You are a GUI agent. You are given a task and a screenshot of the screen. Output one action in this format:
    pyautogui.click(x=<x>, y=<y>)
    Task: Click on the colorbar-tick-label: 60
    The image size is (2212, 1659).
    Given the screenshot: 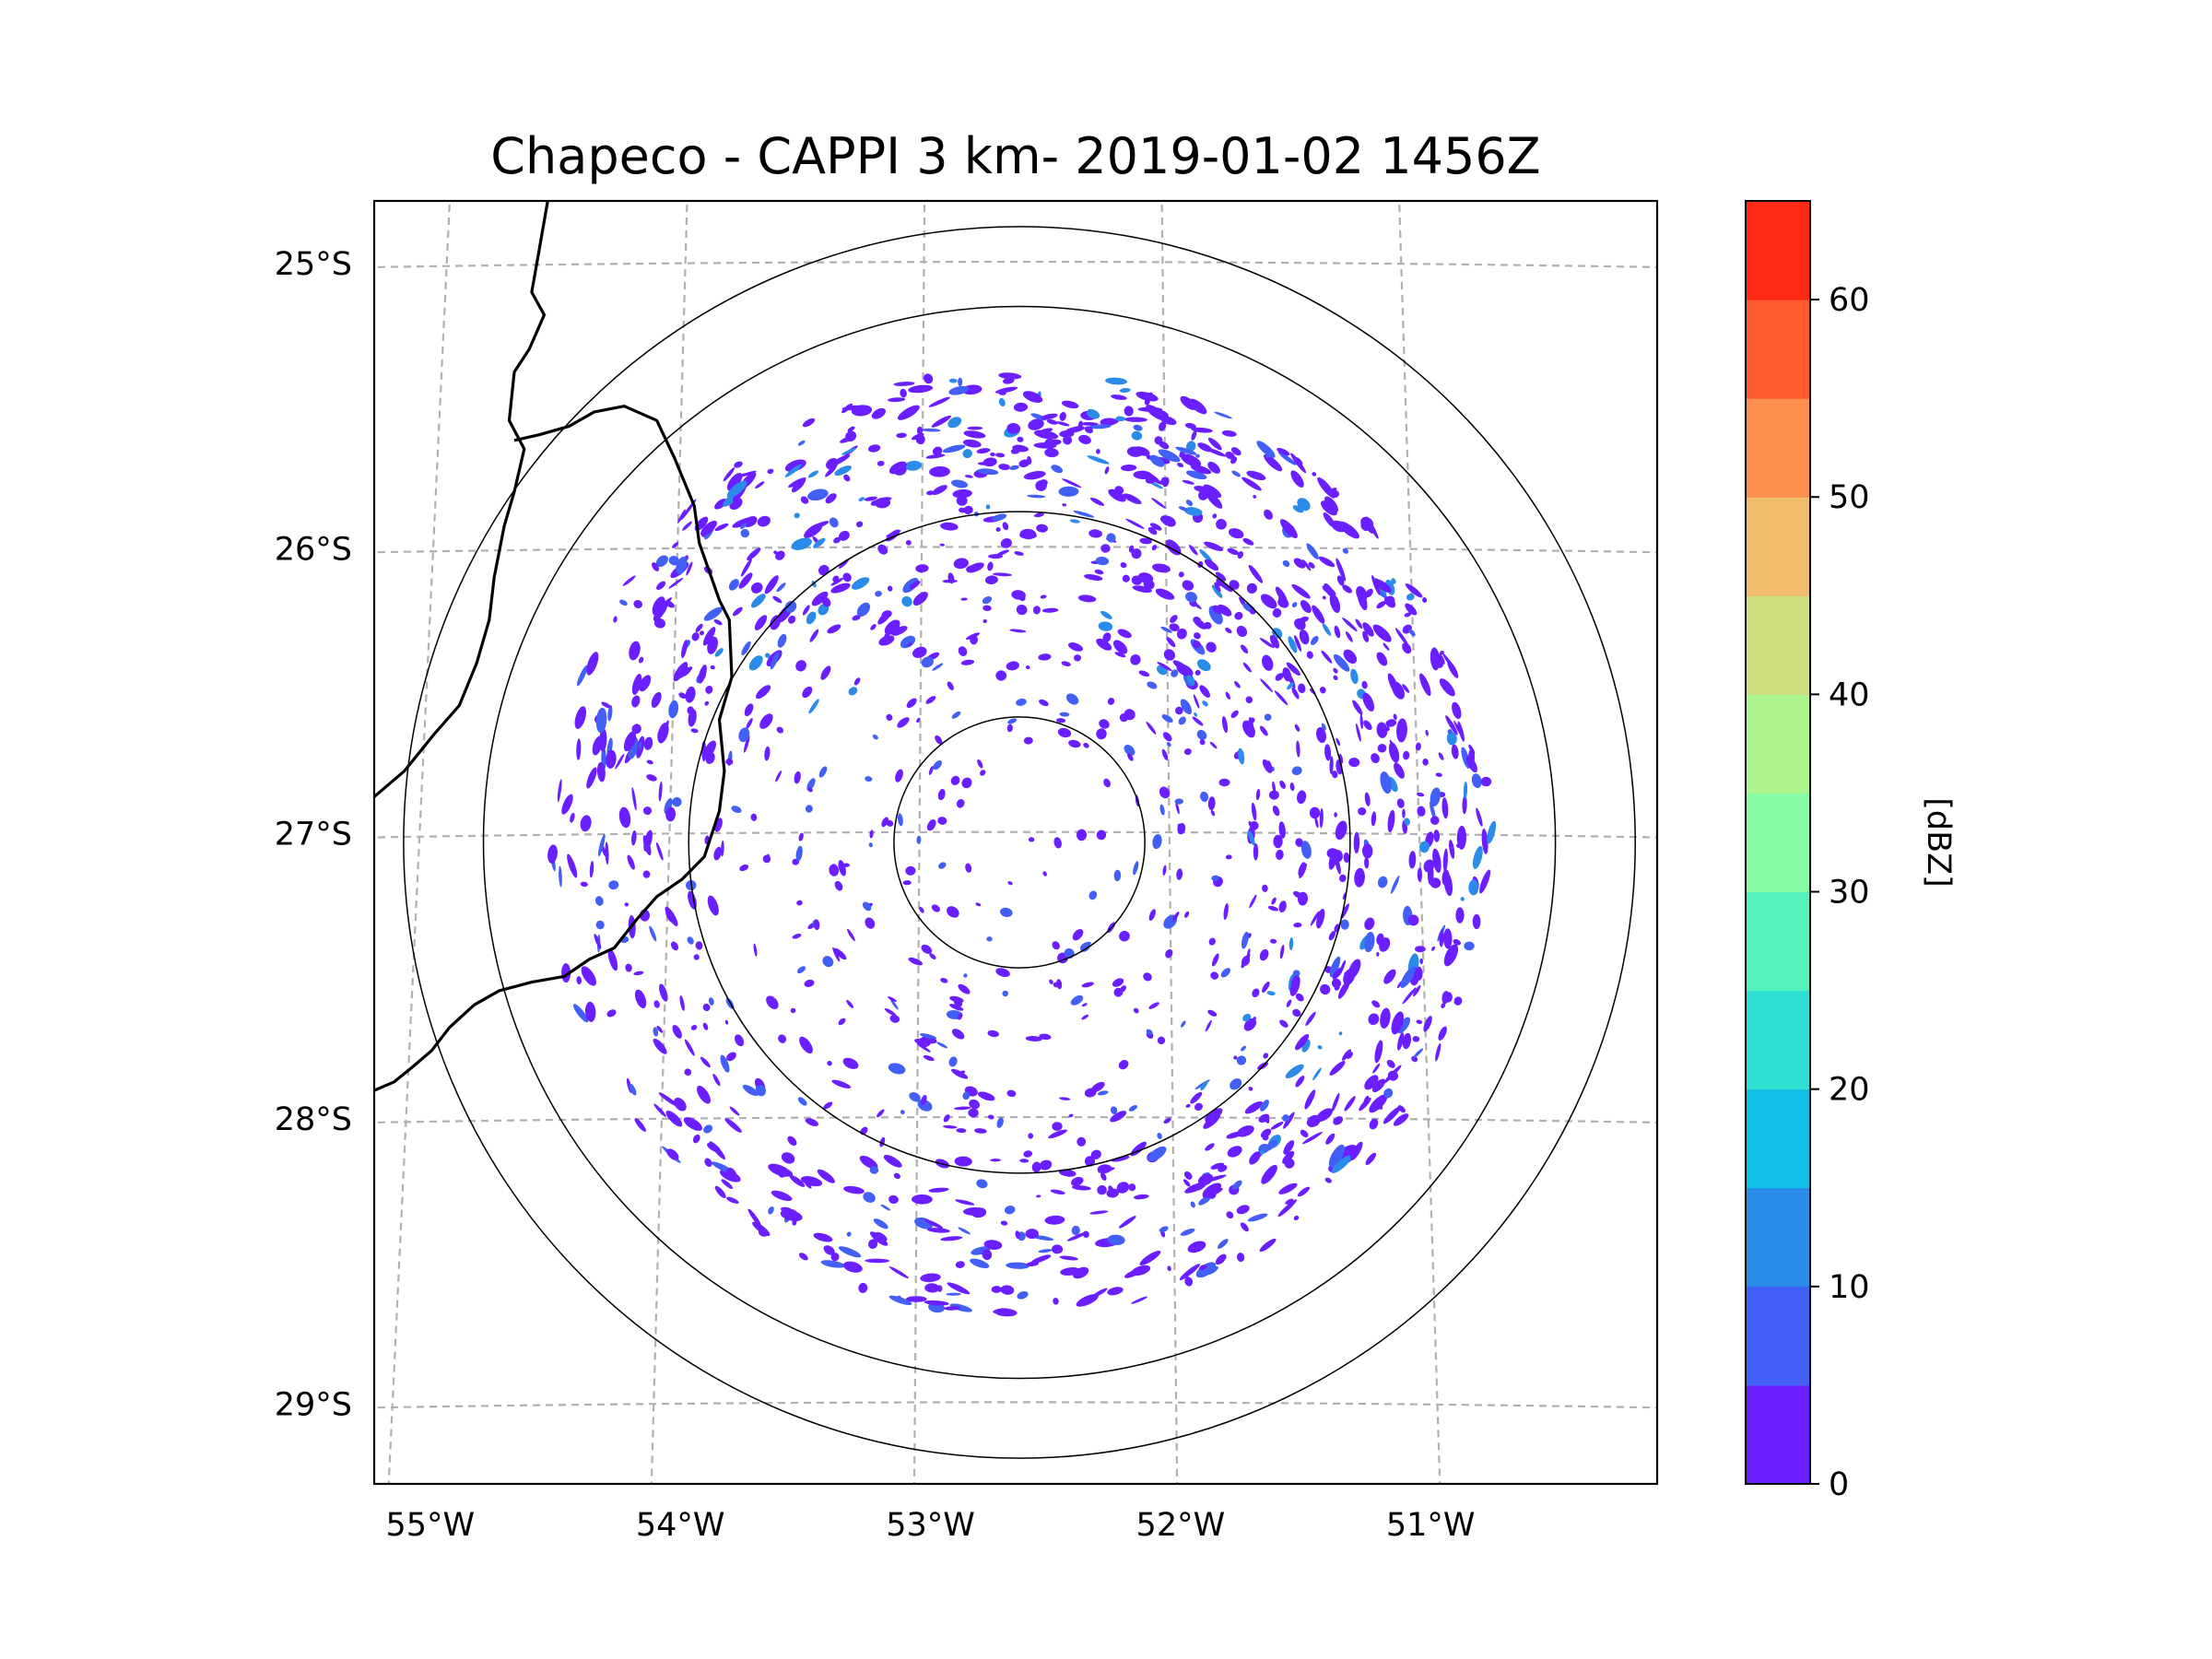 What is the action you would take?
    pyautogui.click(x=1849, y=300)
    